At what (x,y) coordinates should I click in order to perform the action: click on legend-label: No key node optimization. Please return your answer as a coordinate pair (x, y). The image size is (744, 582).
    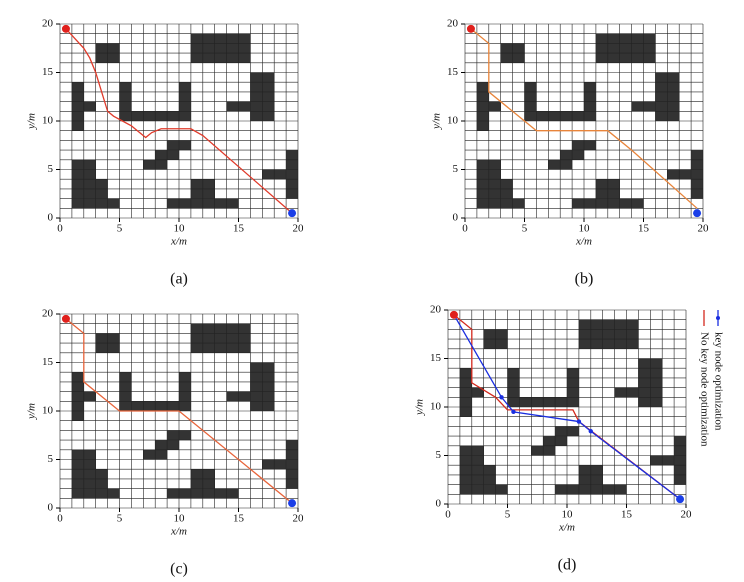
    Looking at the image, I should click on (704, 389).